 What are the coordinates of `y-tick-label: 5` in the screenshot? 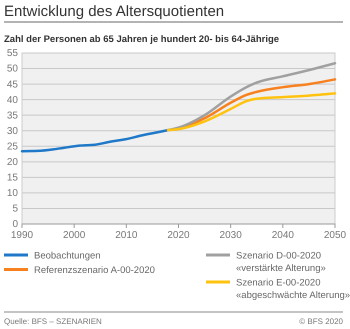 It's located at (15, 209).